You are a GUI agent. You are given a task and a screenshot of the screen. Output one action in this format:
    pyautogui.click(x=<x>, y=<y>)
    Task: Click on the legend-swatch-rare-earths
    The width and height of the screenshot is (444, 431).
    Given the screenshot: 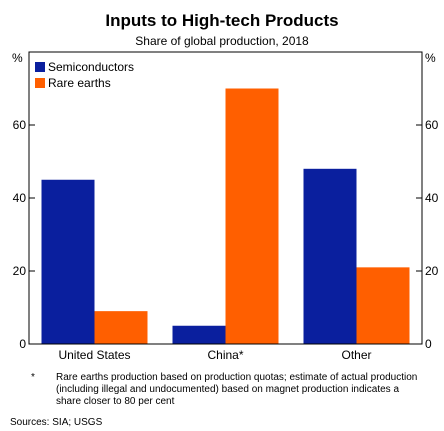 What is the action you would take?
    pyautogui.click(x=40, y=83)
    